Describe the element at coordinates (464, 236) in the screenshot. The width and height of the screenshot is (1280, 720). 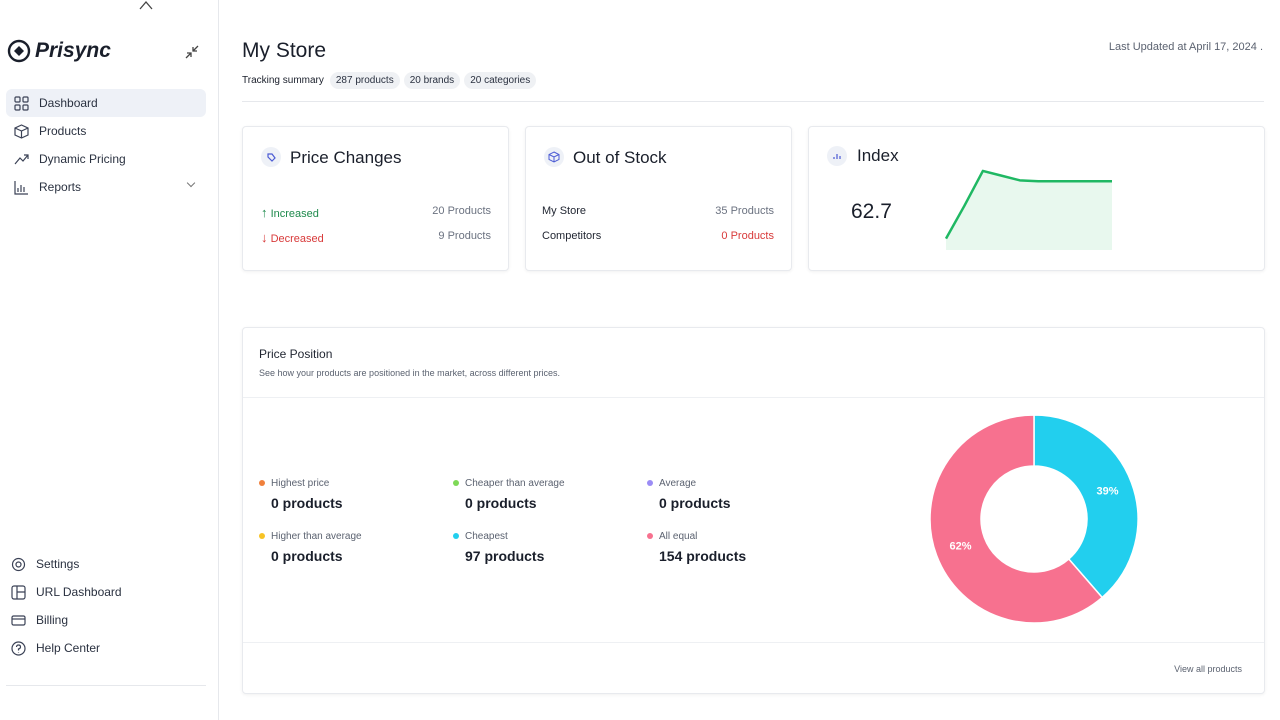
I see `stat-value: 9 Products` at that location.